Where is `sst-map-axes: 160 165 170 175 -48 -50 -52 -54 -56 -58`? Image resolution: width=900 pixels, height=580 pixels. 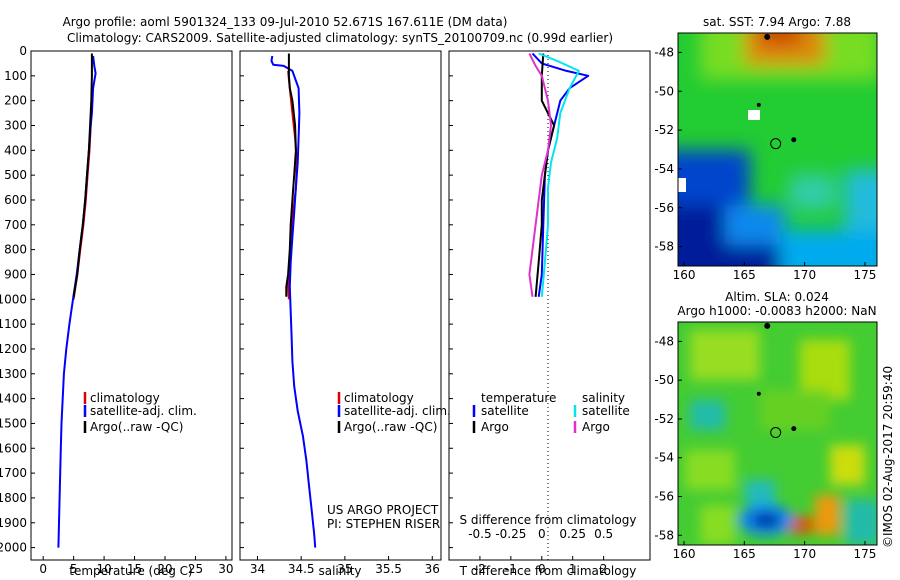 sst-map-axes: 160 165 170 175 -48 -50 -52 -54 -56 -58 is located at coordinates (765, 163).